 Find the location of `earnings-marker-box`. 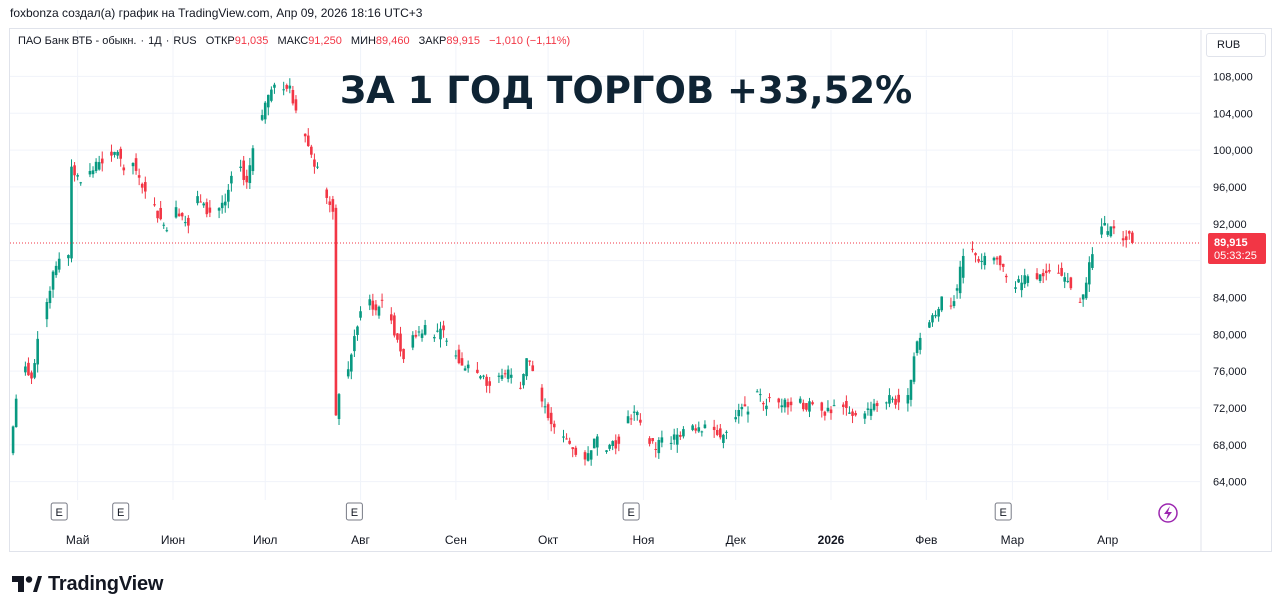

earnings-marker-box is located at coordinates (354, 511).